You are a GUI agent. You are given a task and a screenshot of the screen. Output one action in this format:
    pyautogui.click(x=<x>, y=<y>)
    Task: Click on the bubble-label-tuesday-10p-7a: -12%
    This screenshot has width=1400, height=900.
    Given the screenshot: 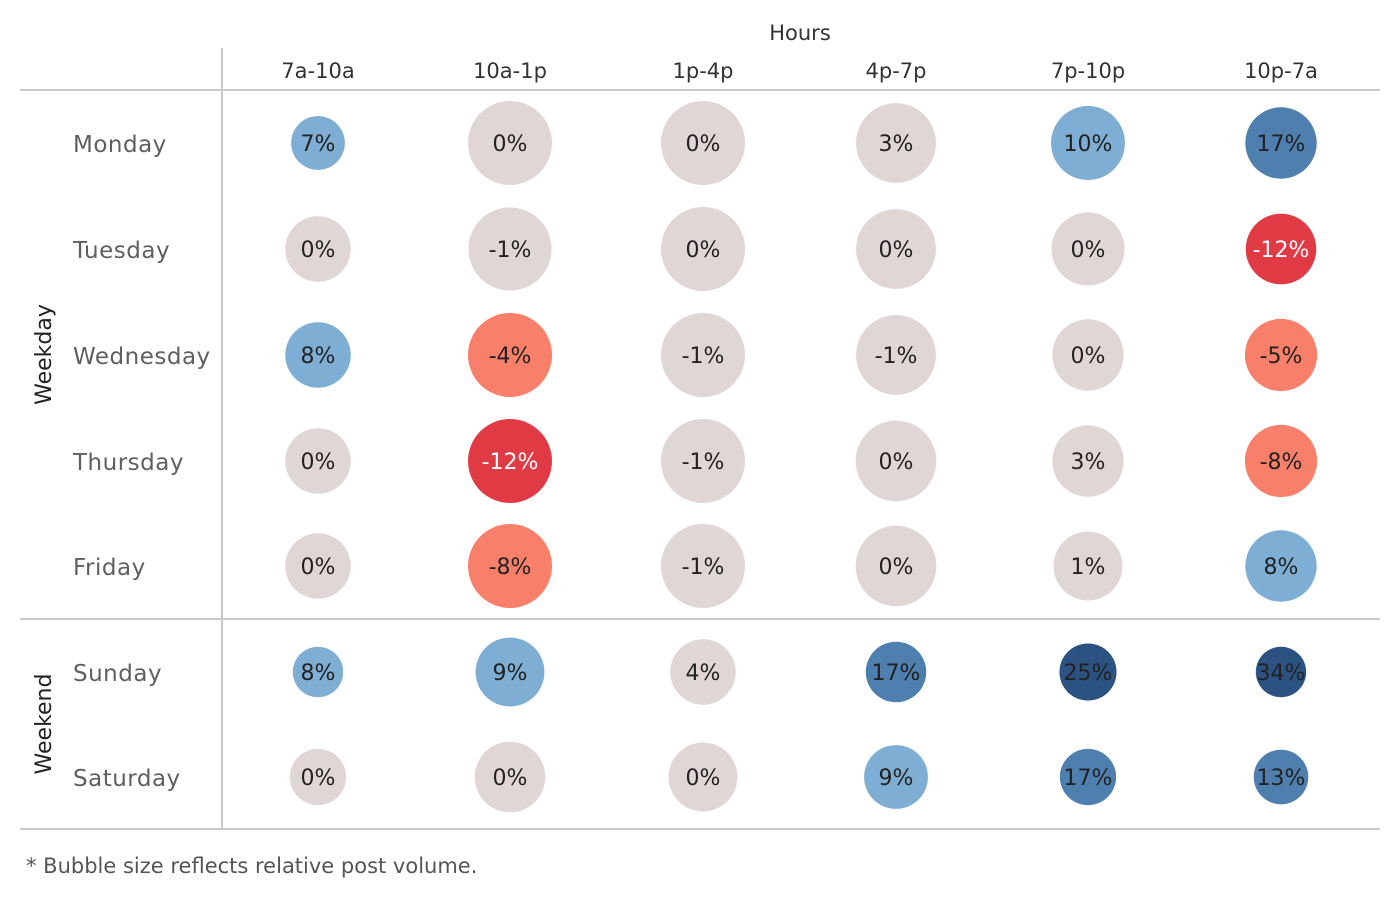 What is the action you would take?
    pyautogui.click(x=1281, y=250)
    